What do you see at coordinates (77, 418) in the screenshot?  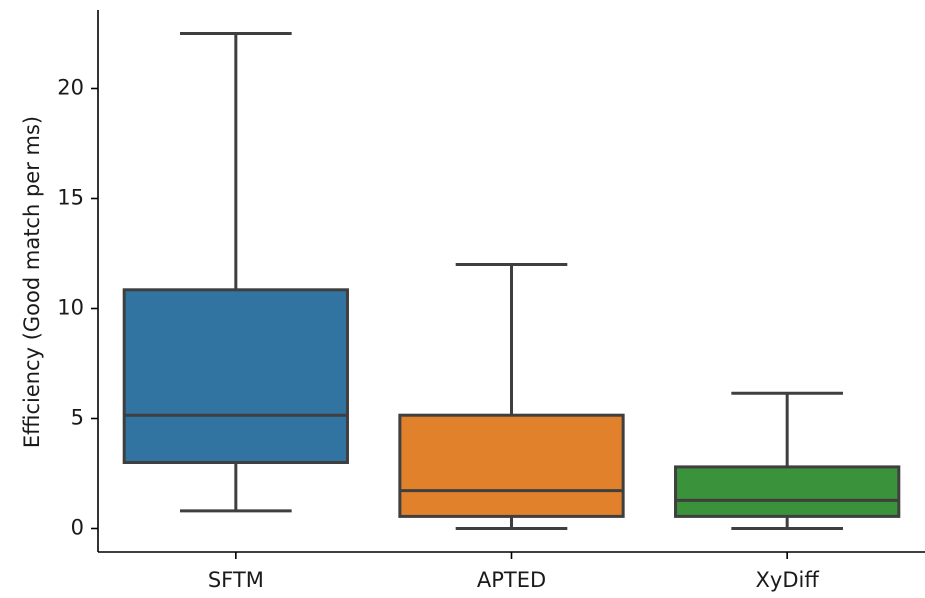 I see `y-tick-label: 5` at bounding box center [77, 418].